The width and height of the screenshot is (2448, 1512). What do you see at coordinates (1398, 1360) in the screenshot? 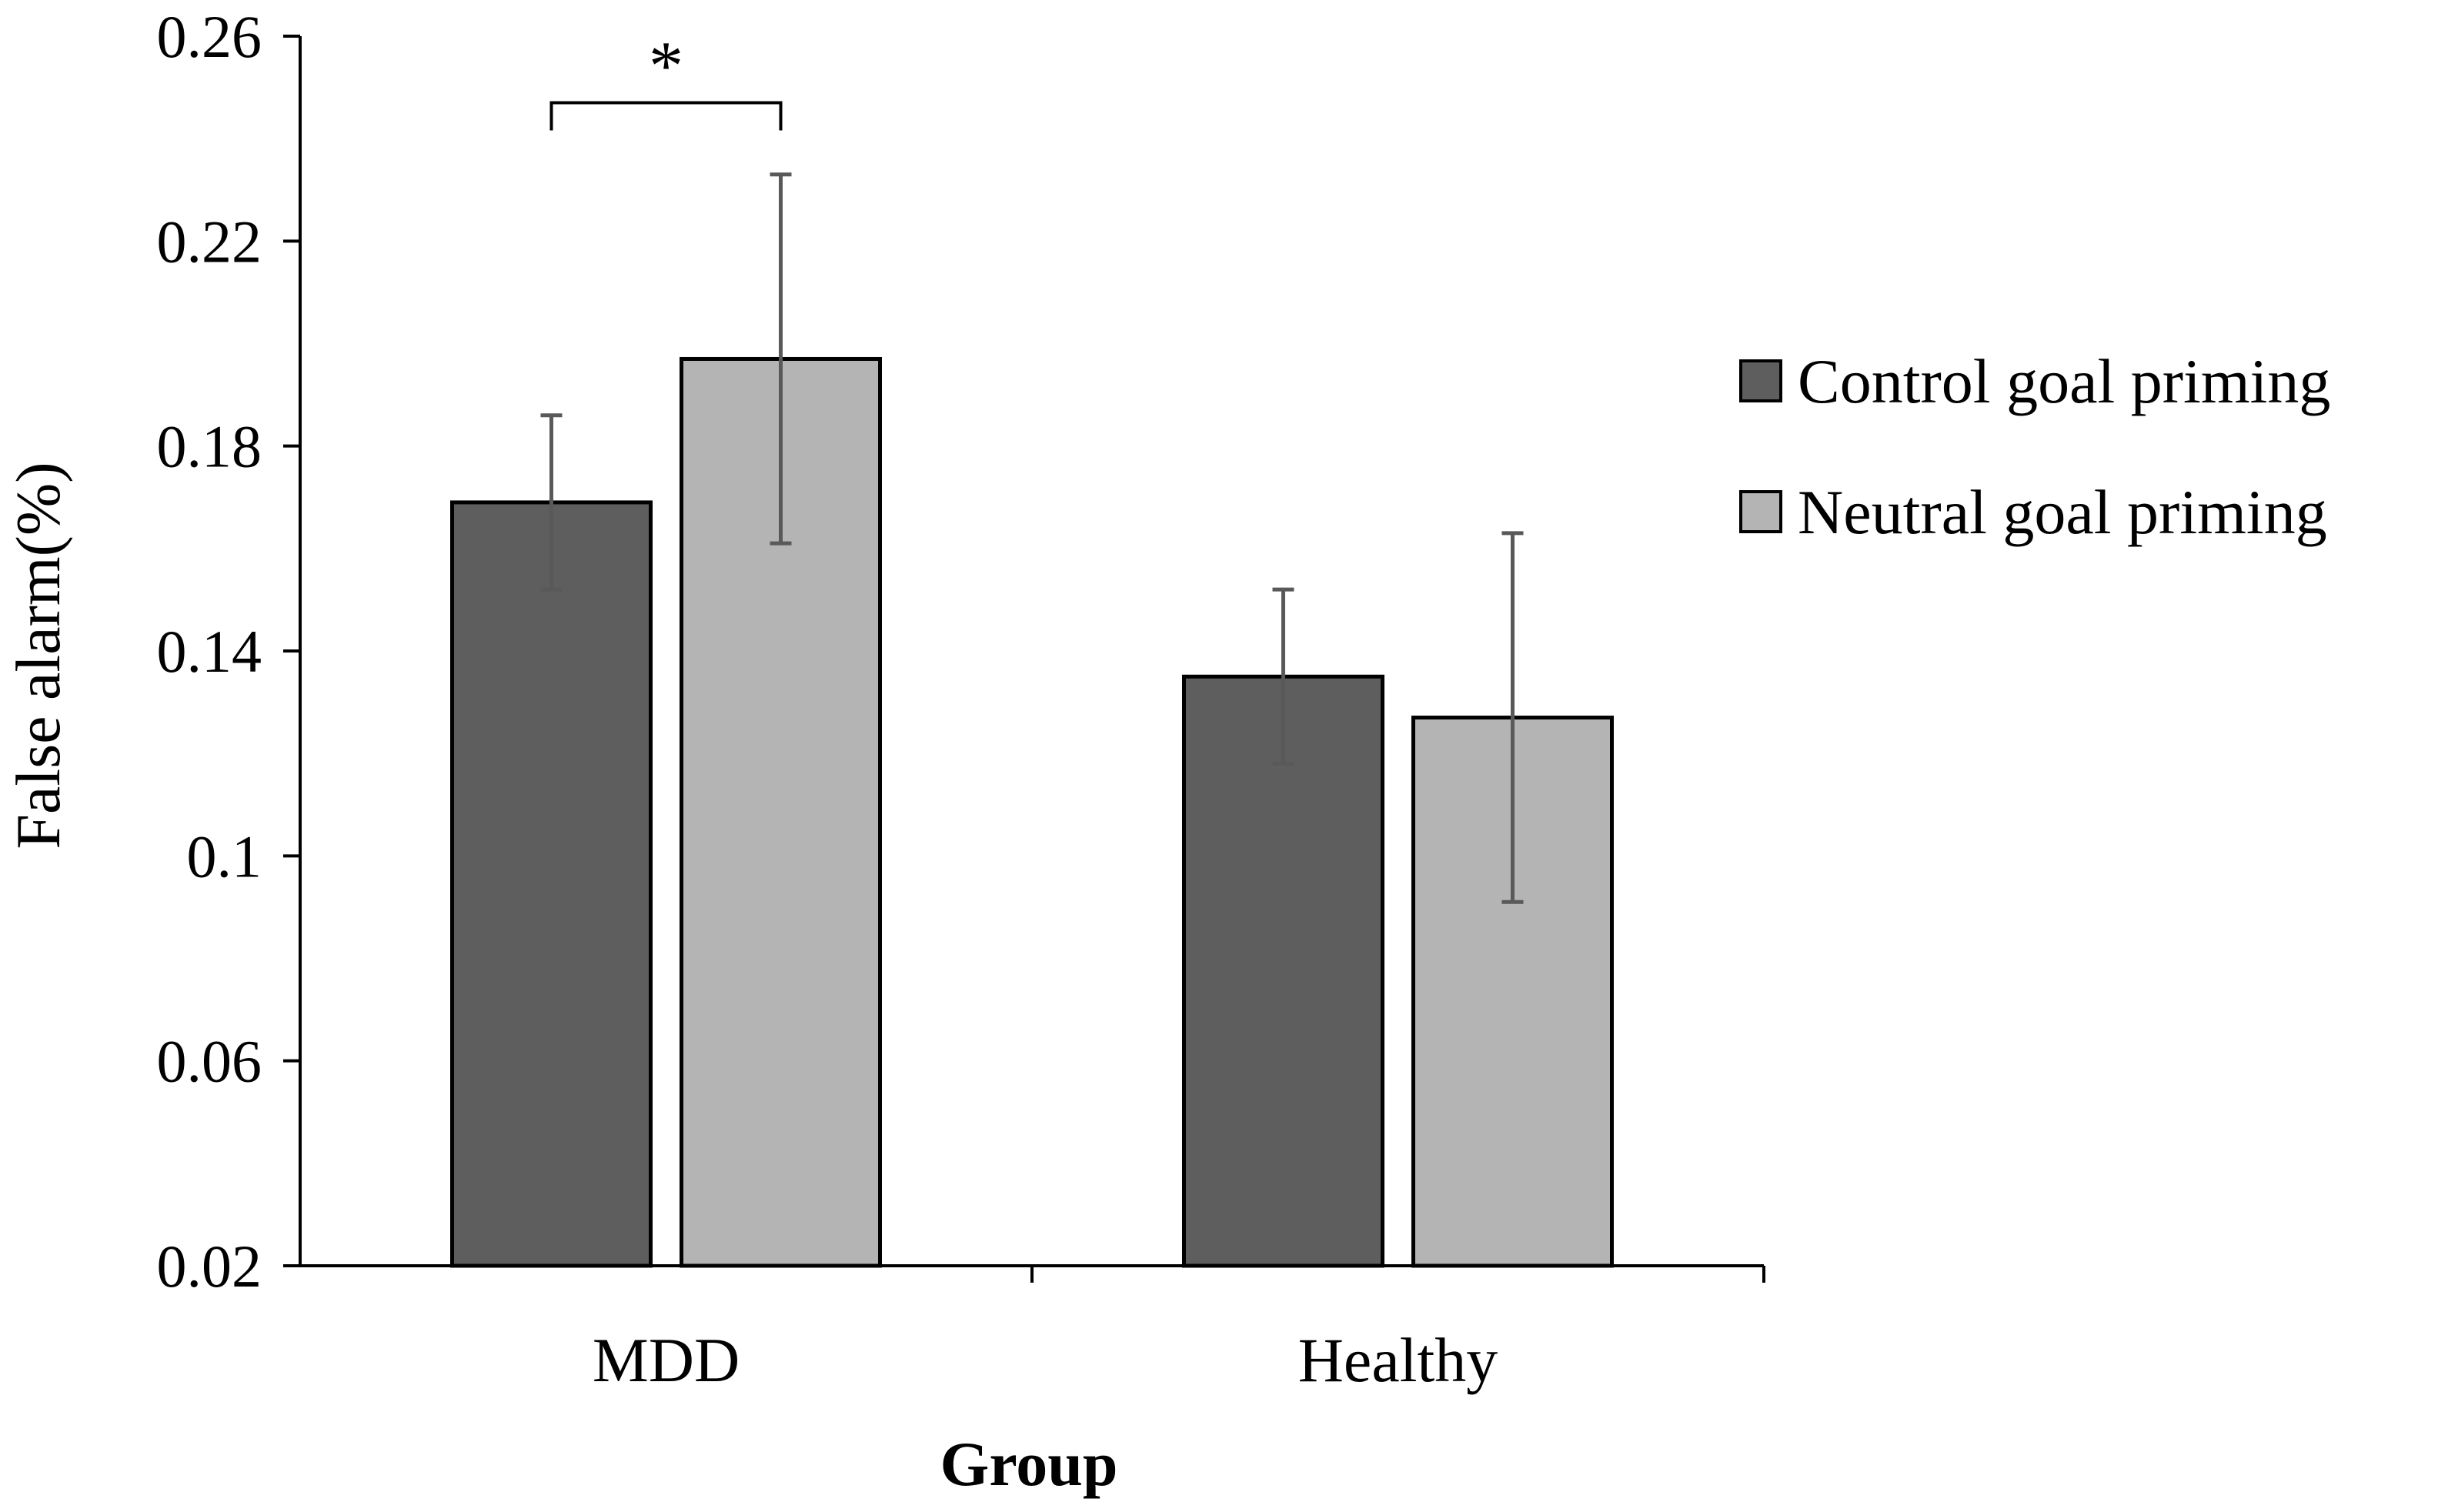
I see `x-tick-label-healthy: Healthy` at bounding box center [1398, 1360].